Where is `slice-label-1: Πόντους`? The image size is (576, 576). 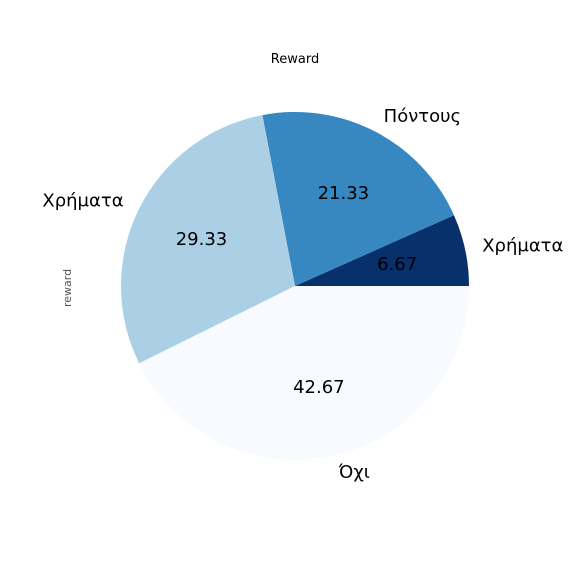
slice-label-1: Πόντους is located at coordinates (422, 116).